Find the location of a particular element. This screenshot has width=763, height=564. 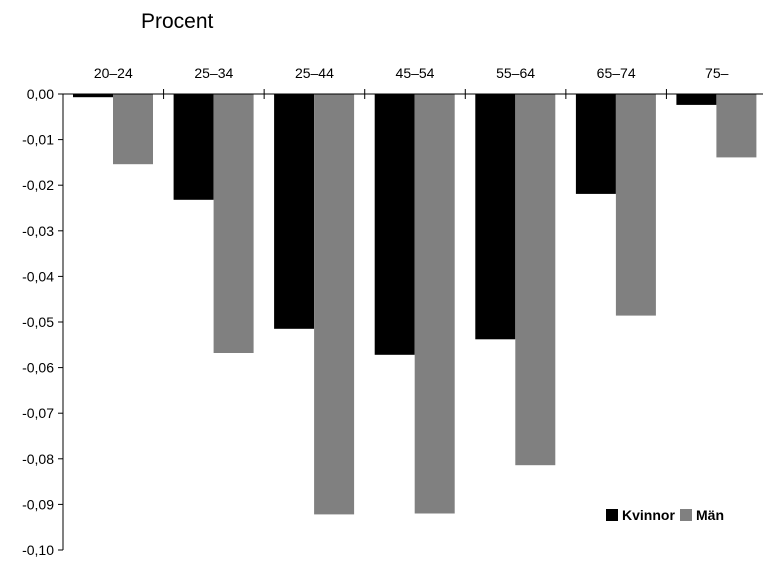

ytick-label-2: -0,02 is located at coordinates (38, 185).